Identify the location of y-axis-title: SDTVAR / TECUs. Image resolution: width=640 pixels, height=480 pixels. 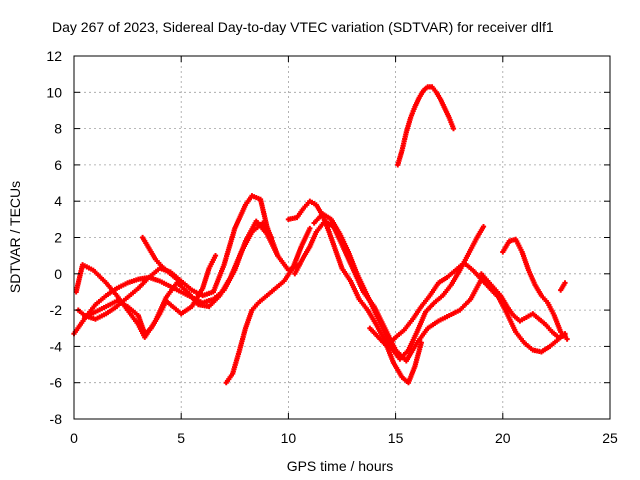
(15, 237).